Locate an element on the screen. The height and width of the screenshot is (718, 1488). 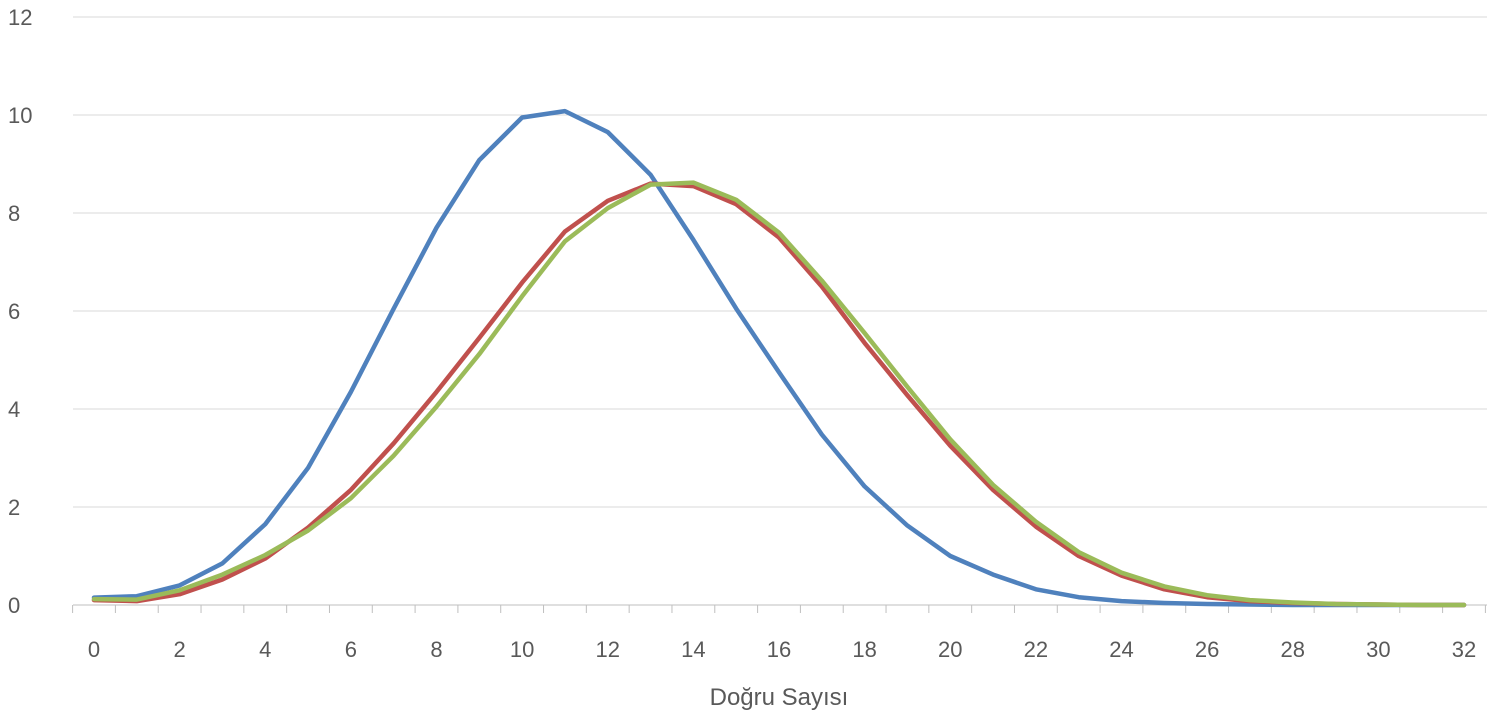
y-tick-label: 12 is located at coordinates (20, 17).